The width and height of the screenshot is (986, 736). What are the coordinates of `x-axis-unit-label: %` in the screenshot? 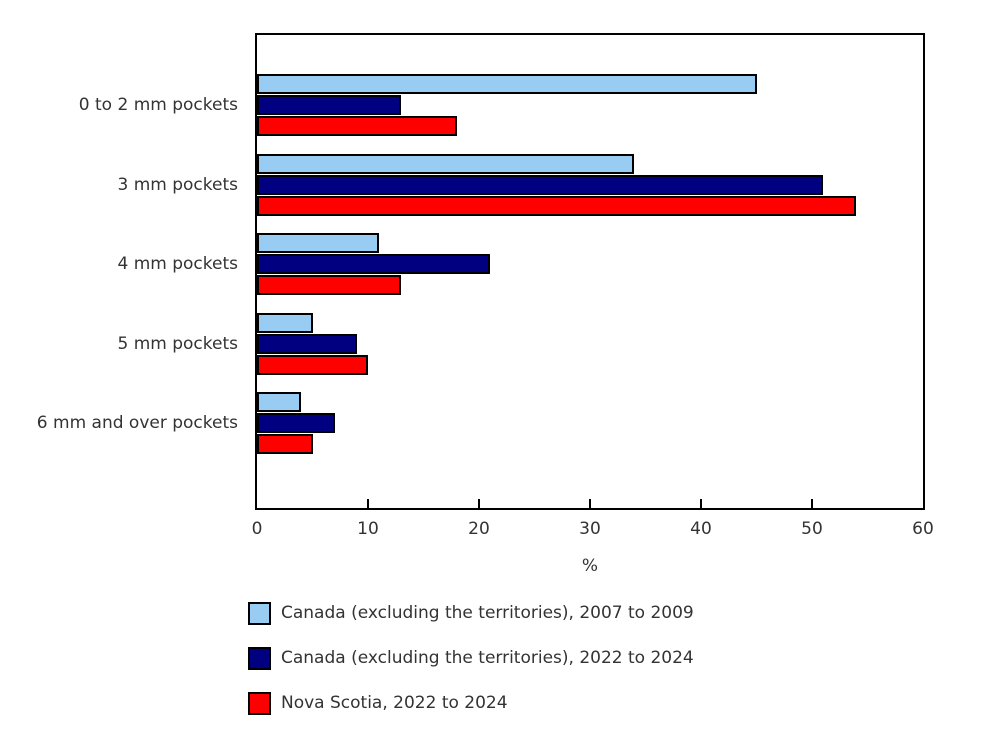 It's located at (590, 566).